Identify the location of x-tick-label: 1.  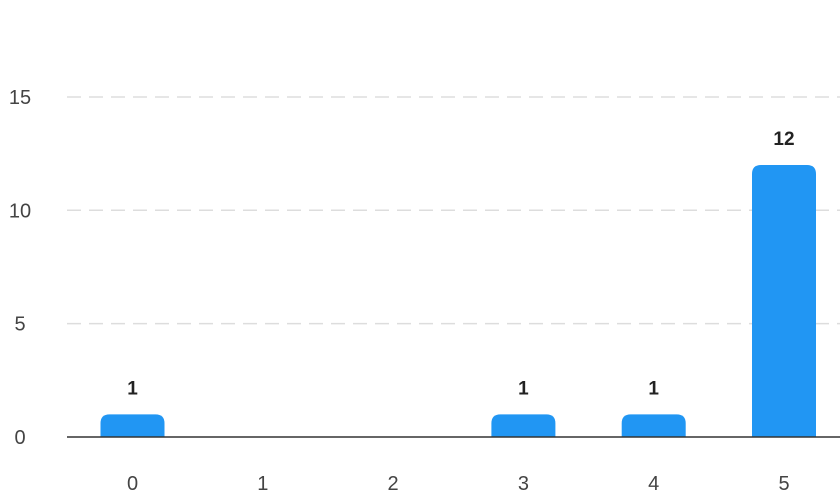
(262, 484).